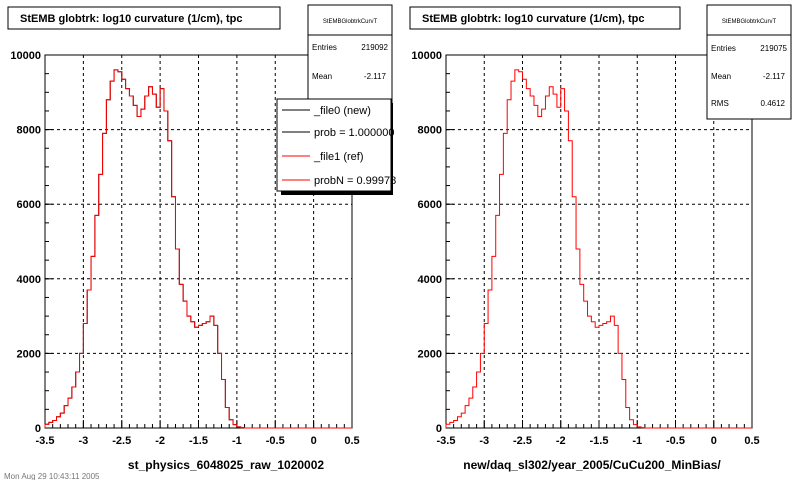  I want to click on left-stats-value-mean: -2.117, so click(375, 76).